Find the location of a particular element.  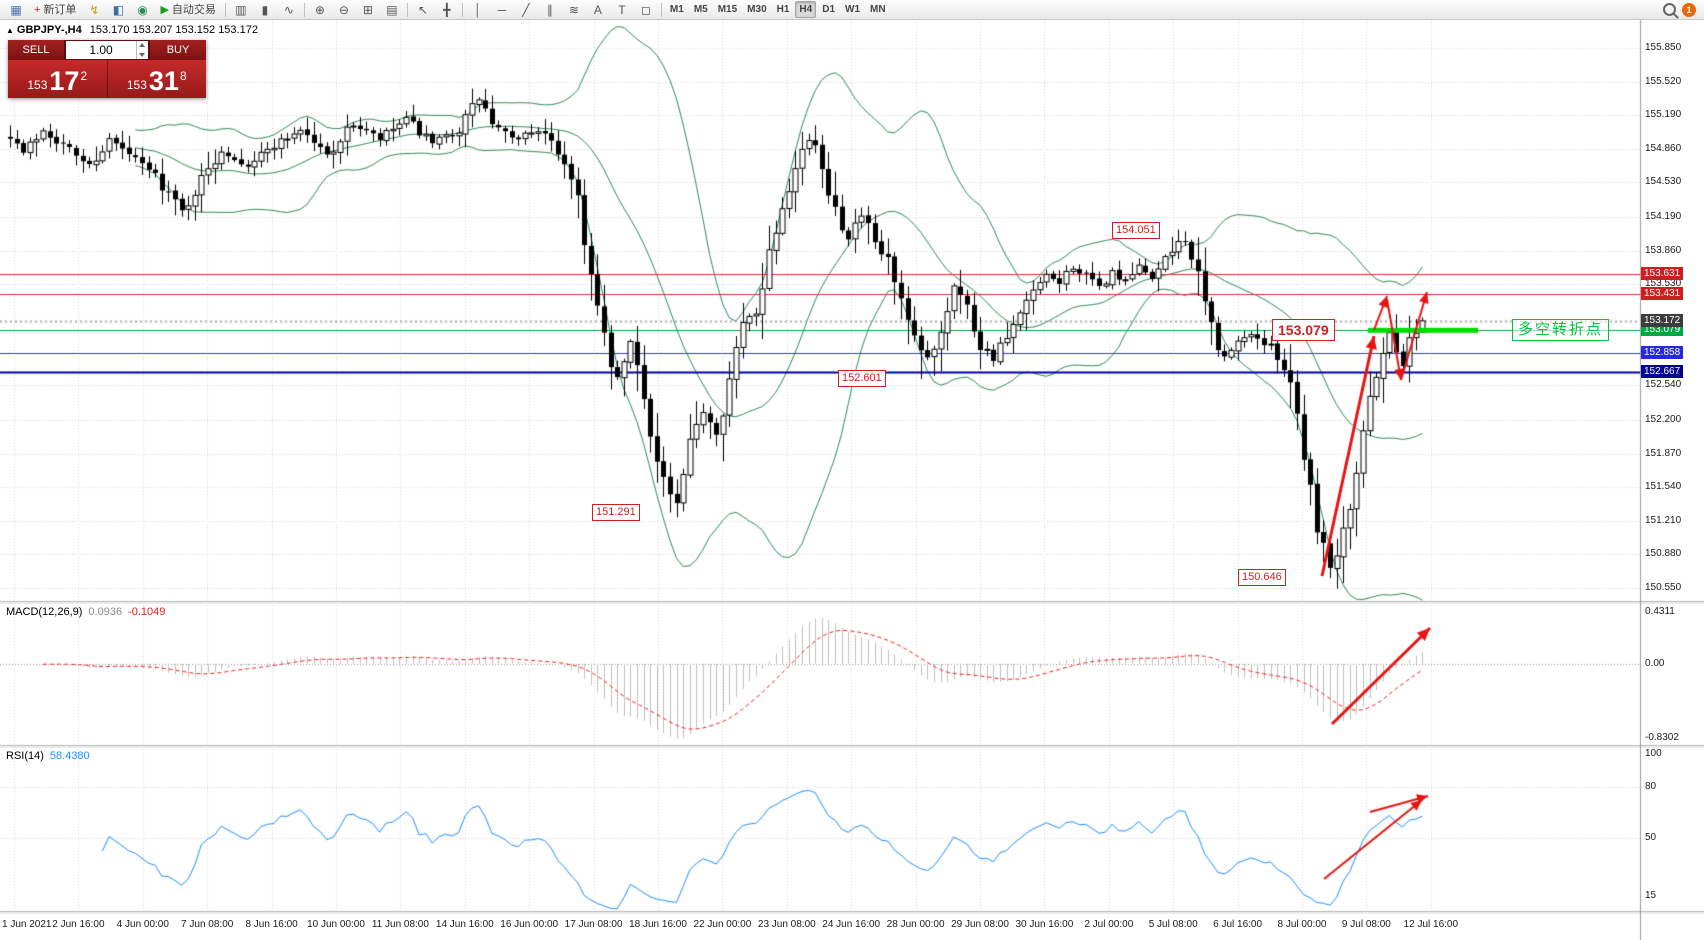

rsi-scale-value: 15 is located at coordinates (1651, 895).